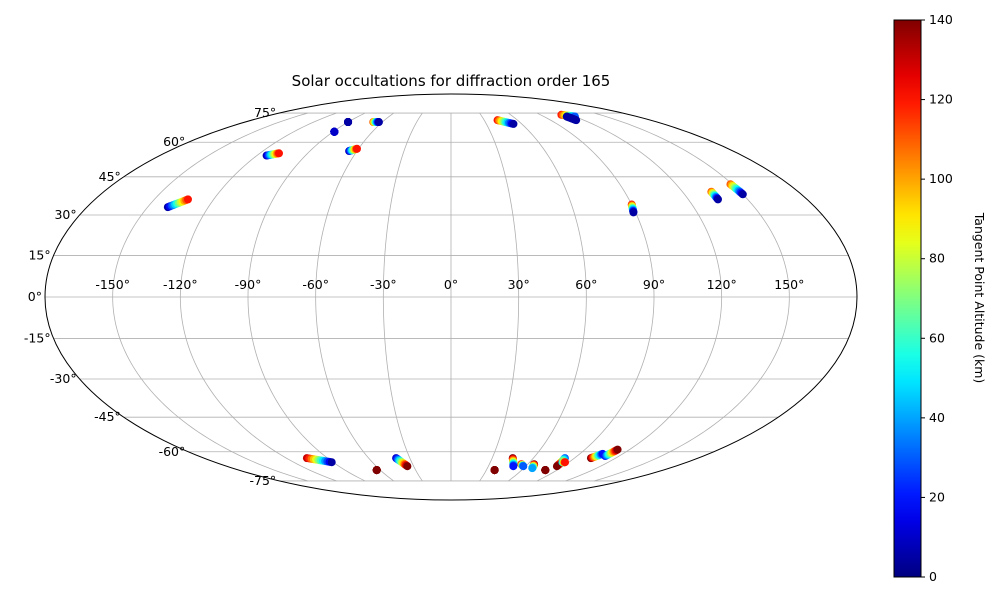  Describe the element at coordinates (941, 19) in the screenshot. I see `colorbar-tick-label: 140` at that location.